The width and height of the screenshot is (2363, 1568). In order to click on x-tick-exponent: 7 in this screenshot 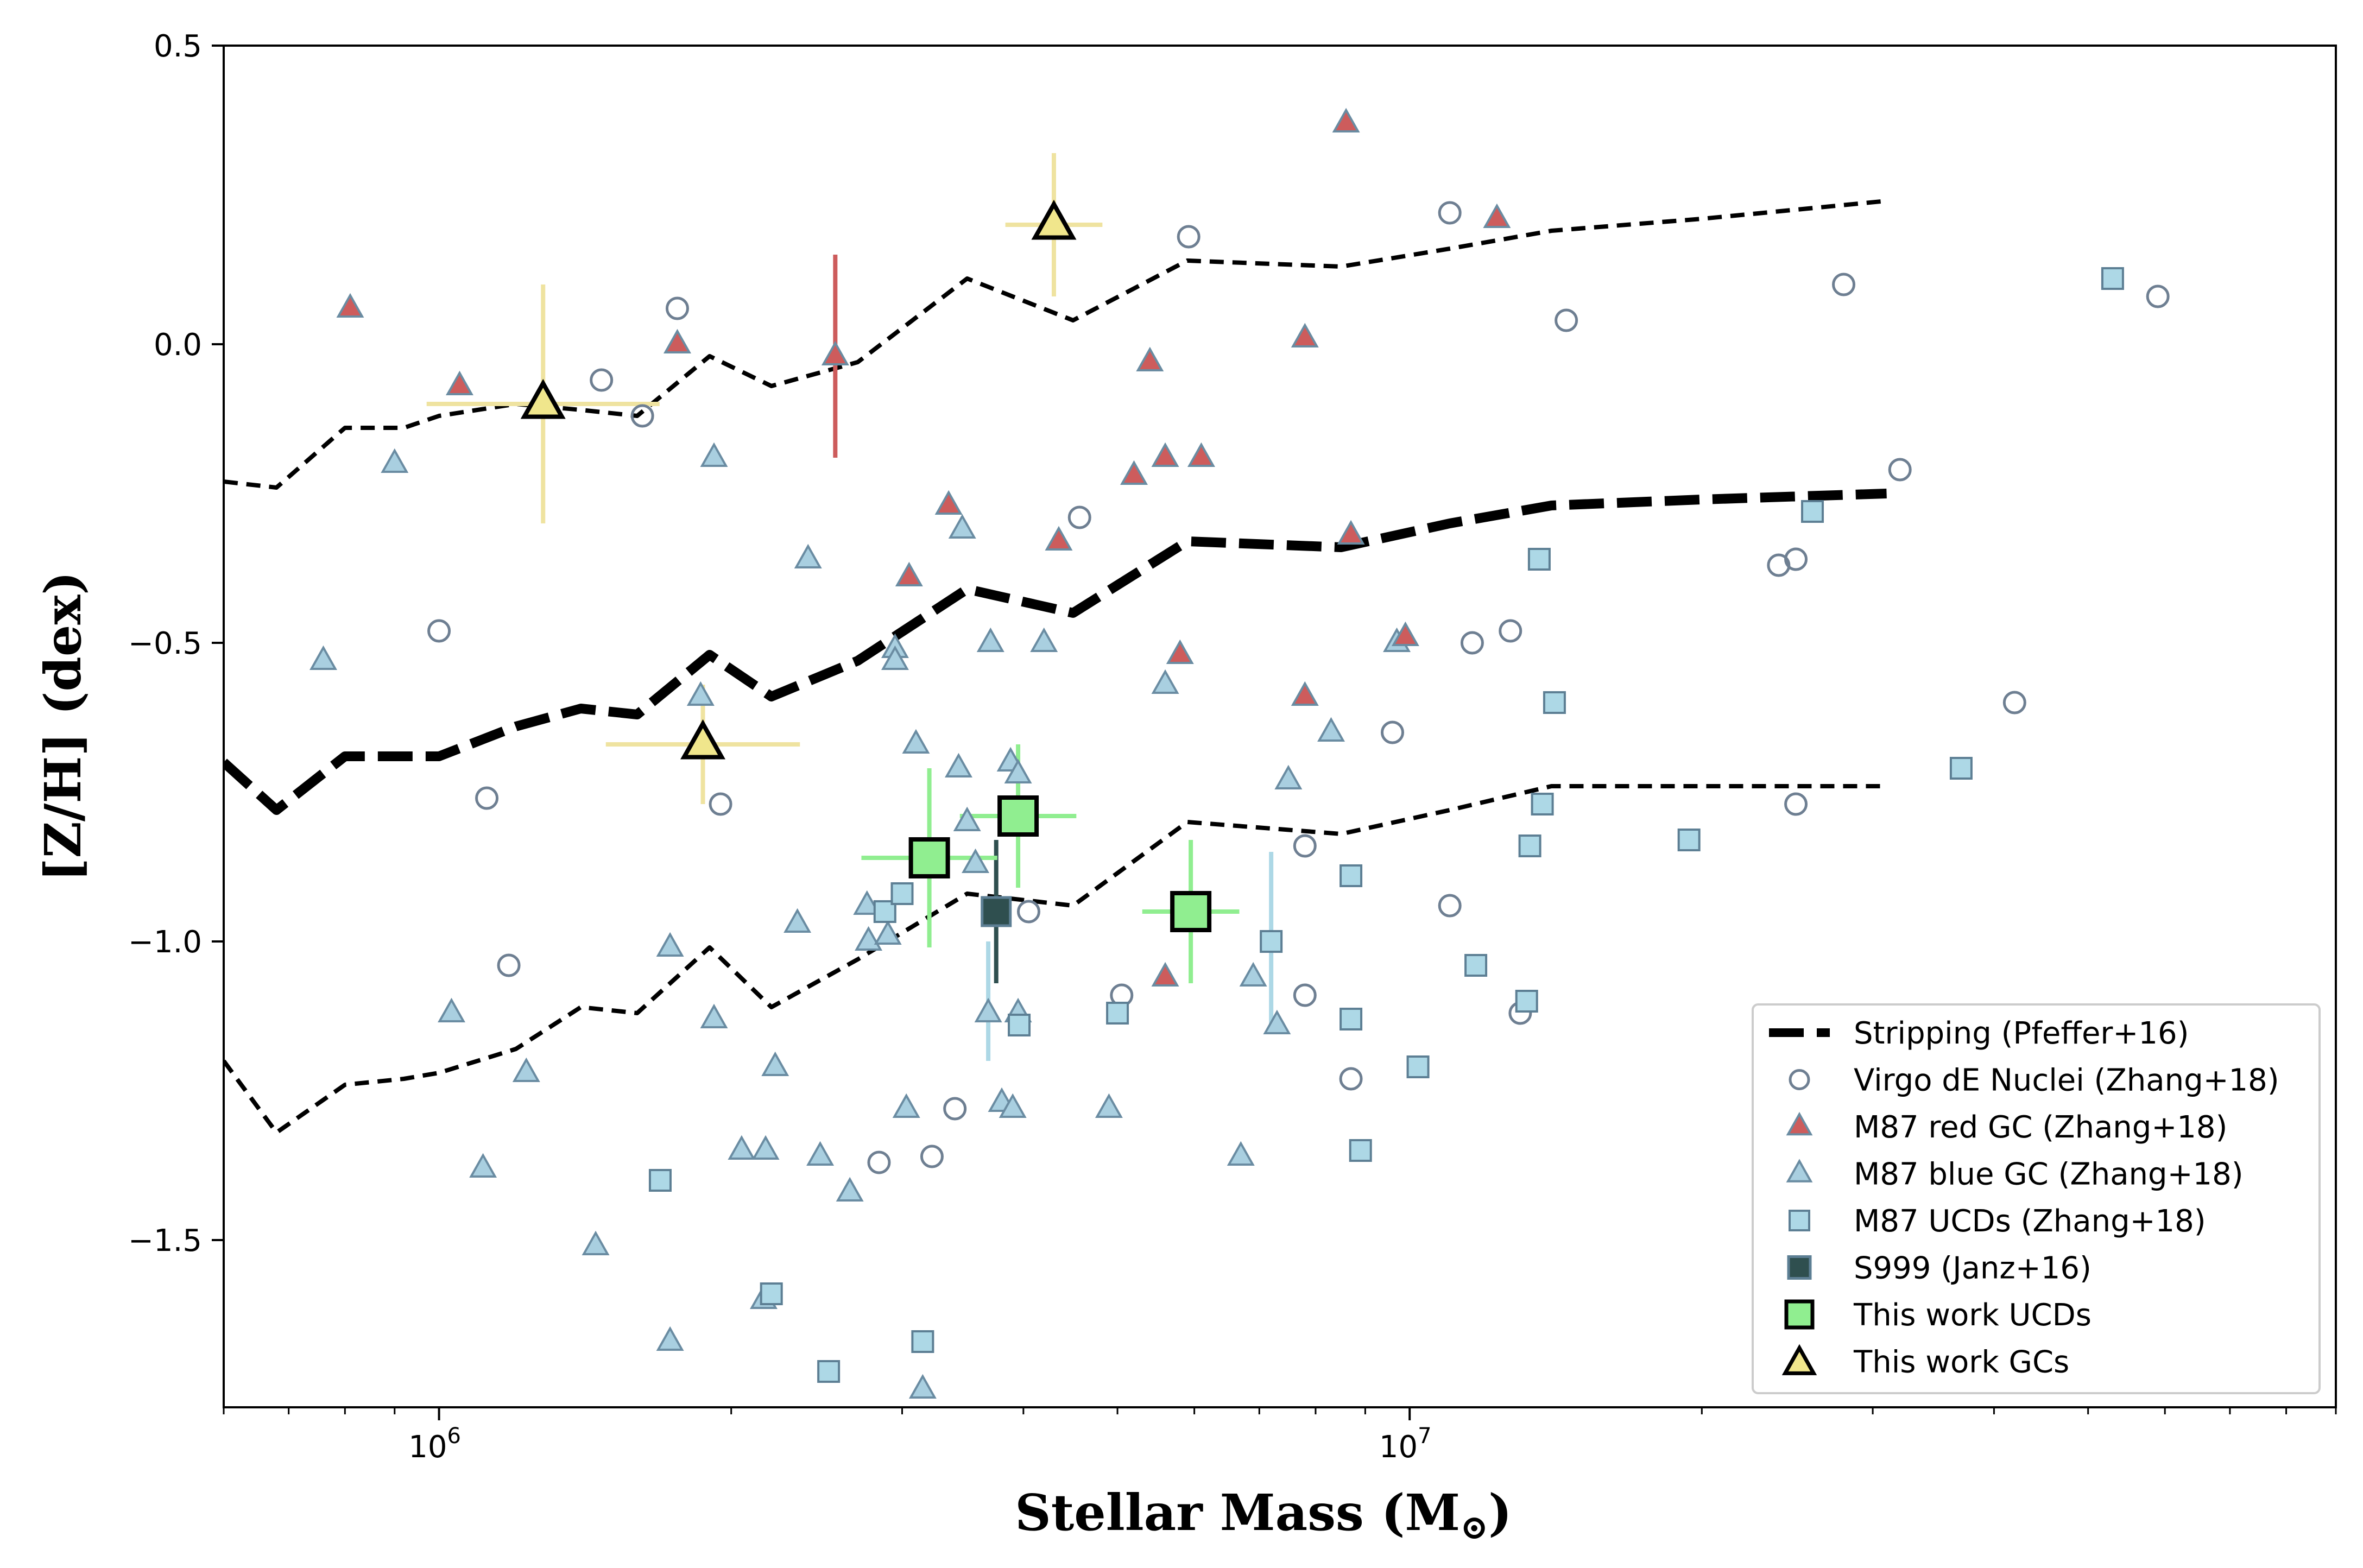, I will do `click(1424, 1437)`.